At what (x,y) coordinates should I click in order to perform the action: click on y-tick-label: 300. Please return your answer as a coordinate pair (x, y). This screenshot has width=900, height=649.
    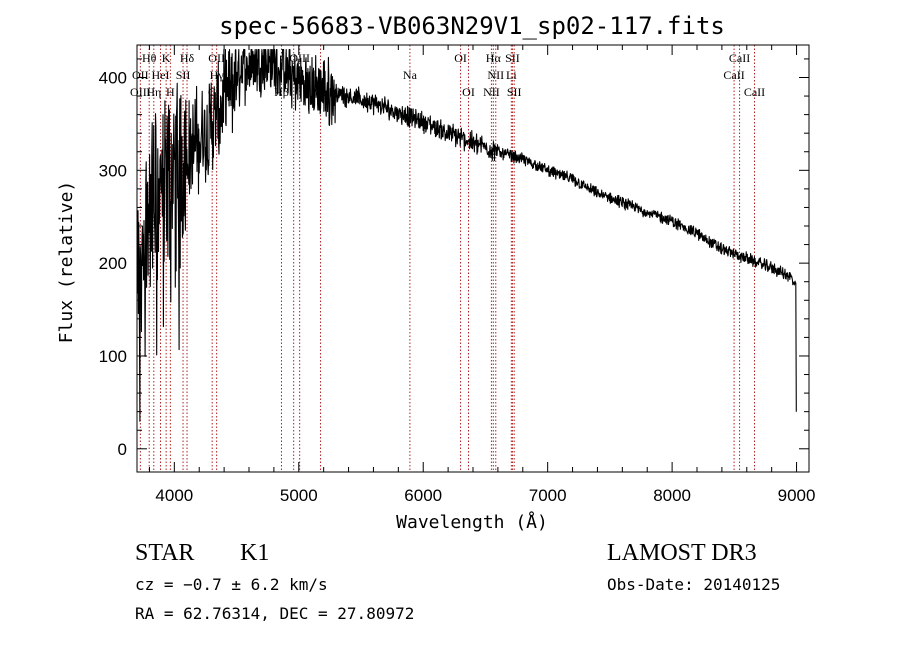
    Looking at the image, I should click on (113, 170).